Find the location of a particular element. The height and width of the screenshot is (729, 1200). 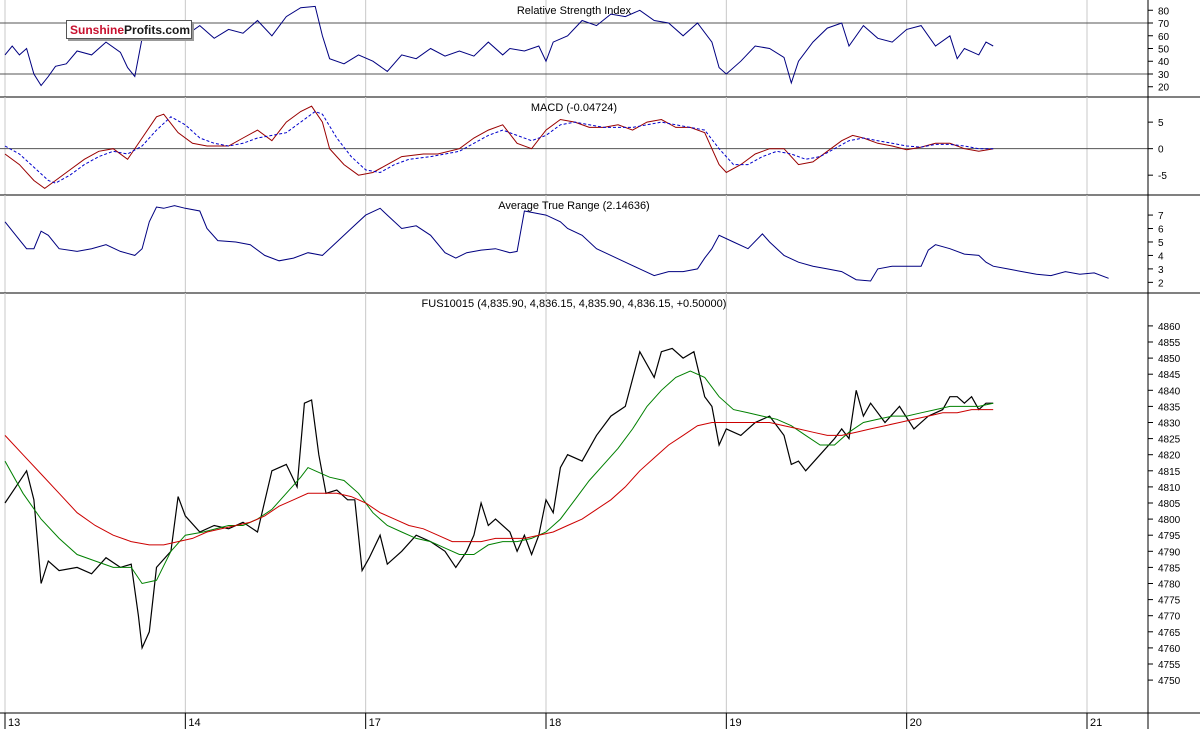

y-tick-label: 80 is located at coordinates (1164, 11).